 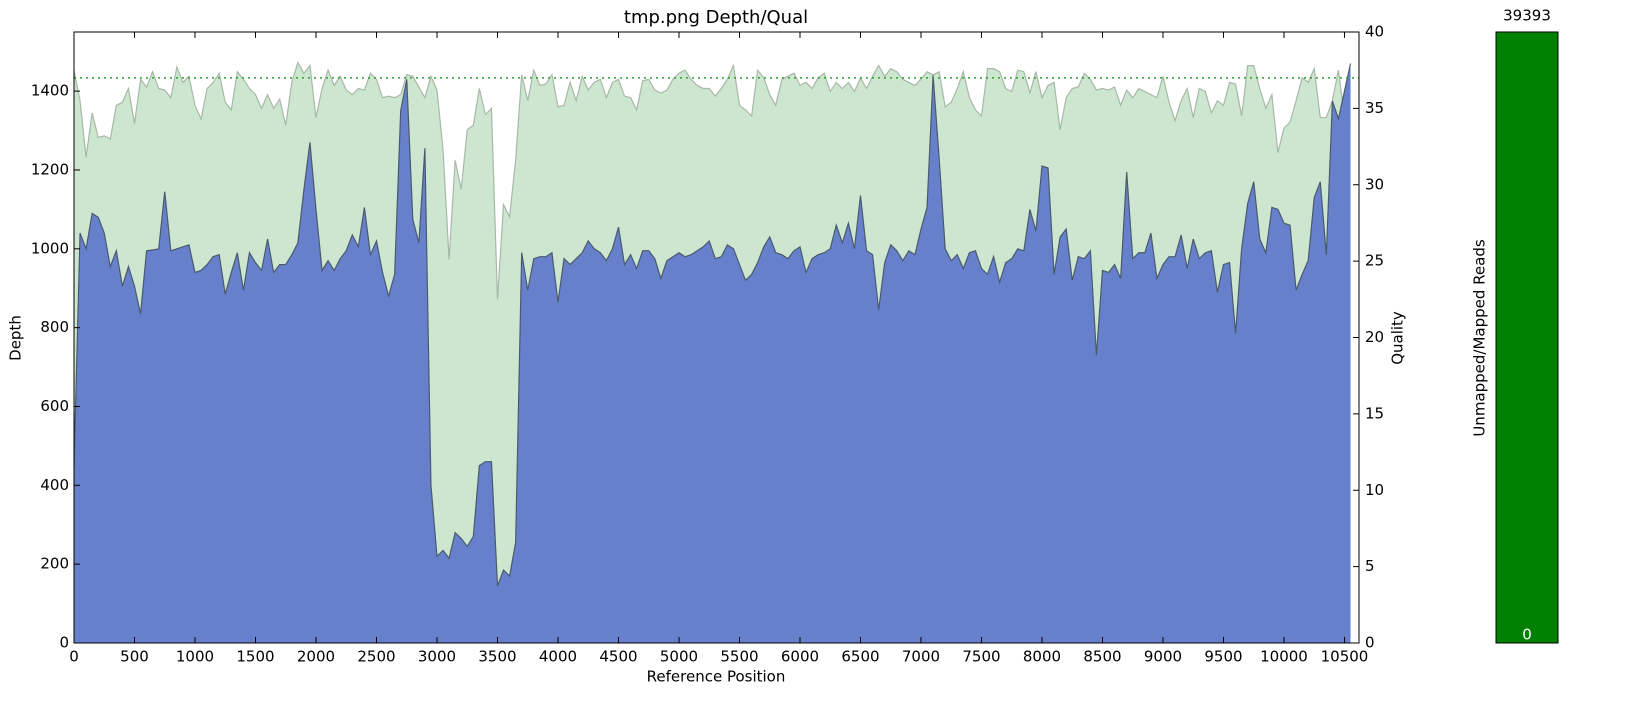 What do you see at coordinates (497, 657) in the screenshot?
I see `x-tick-label: 3500` at bounding box center [497, 657].